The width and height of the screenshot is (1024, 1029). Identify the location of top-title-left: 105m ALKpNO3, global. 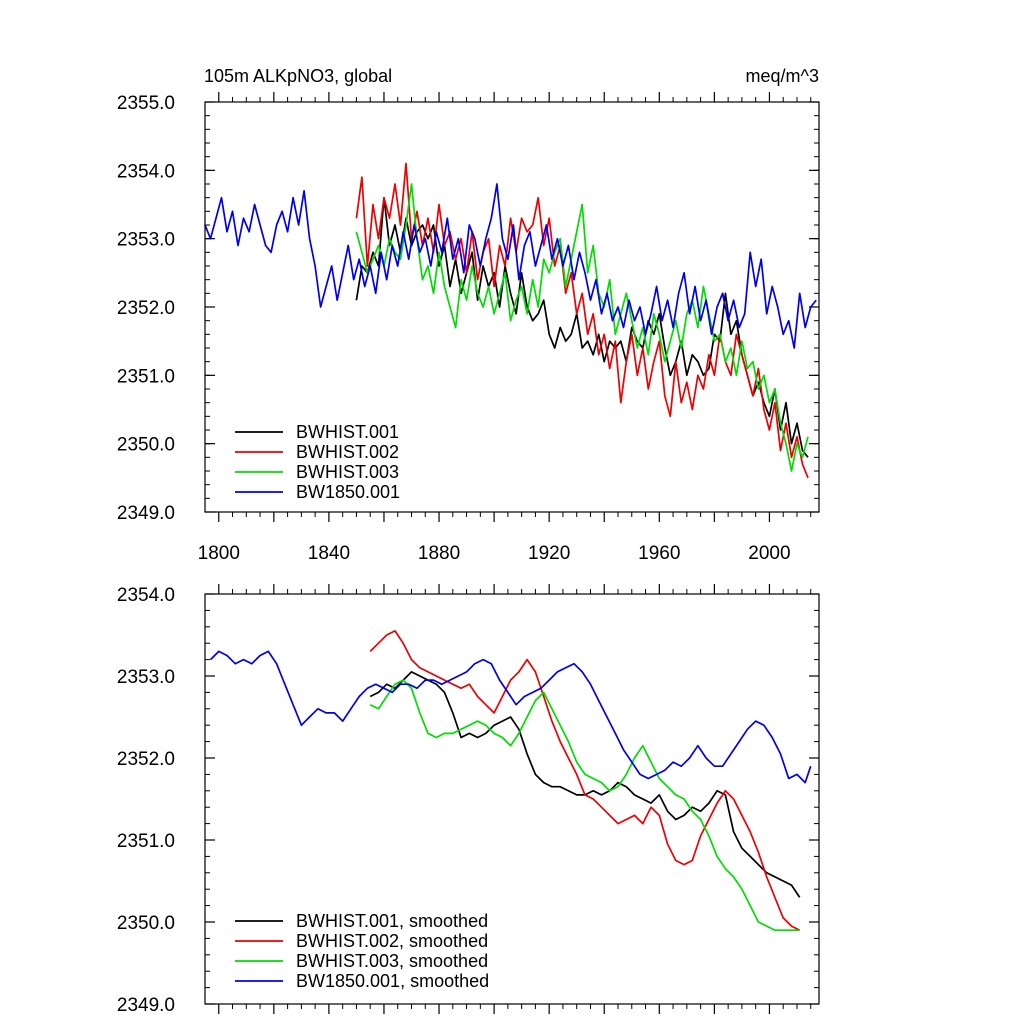
(298, 76).